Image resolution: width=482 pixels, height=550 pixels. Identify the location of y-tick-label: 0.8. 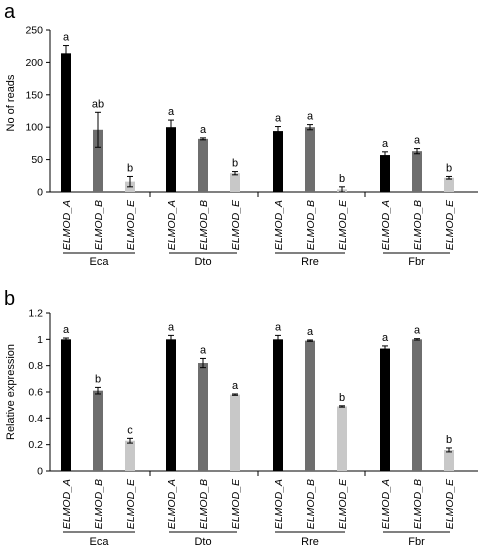
(35, 366).